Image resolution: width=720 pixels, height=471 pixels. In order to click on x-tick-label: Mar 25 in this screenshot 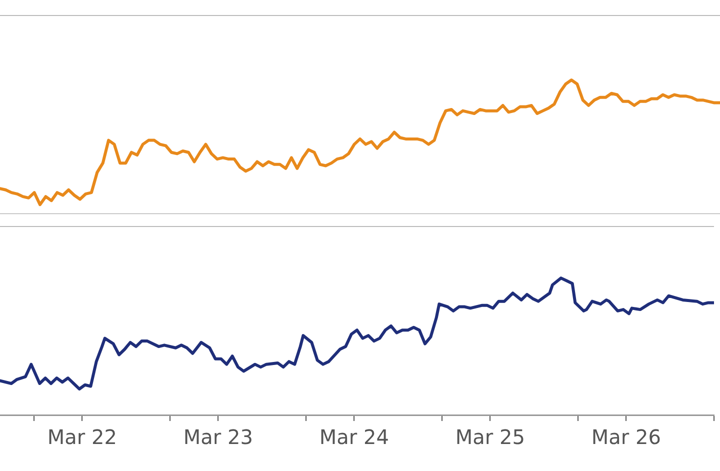, I will do `click(490, 437)`.